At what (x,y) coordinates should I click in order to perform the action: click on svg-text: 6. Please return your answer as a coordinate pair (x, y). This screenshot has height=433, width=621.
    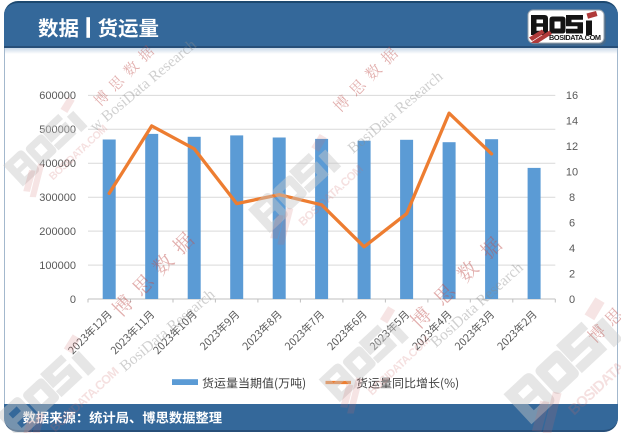
    Looking at the image, I should click on (572, 224).